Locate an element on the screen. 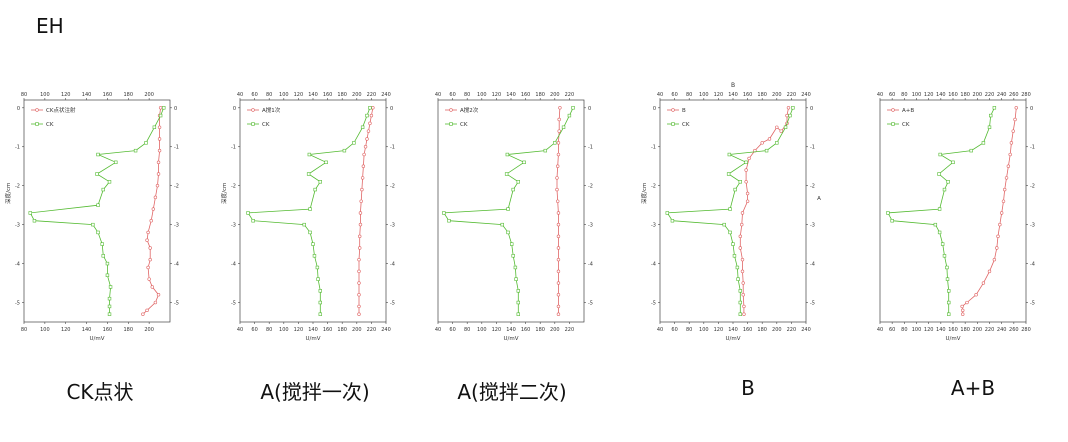  x-tick-label-top: 60 is located at coordinates (452, 95).